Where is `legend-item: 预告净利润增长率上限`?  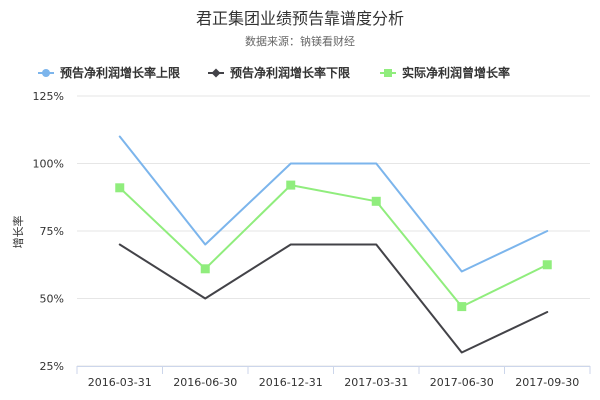 legend-item: 预告净利润增长率上限 is located at coordinates (109, 72).